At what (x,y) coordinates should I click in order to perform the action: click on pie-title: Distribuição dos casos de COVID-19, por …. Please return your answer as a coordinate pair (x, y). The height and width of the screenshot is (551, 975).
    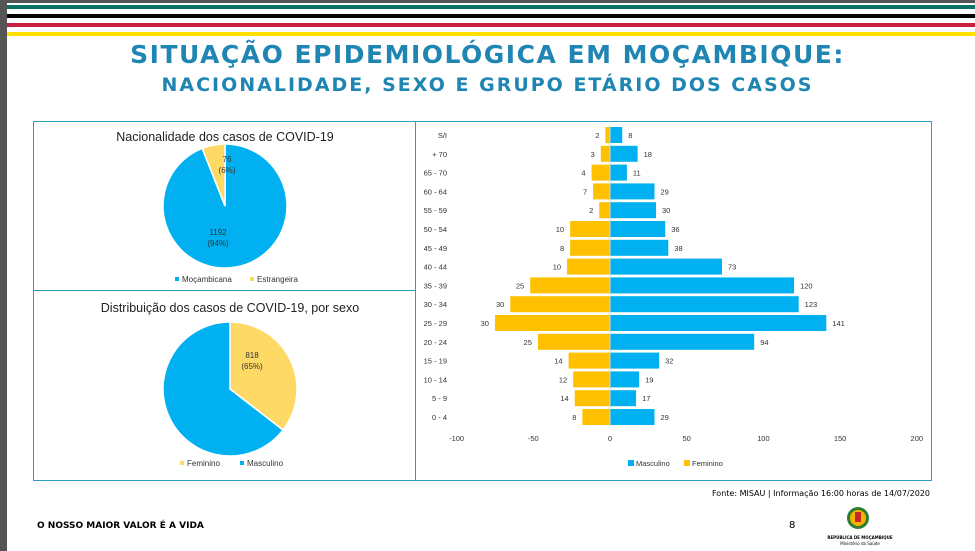
    Looking at the image, I should click on (230, 308).